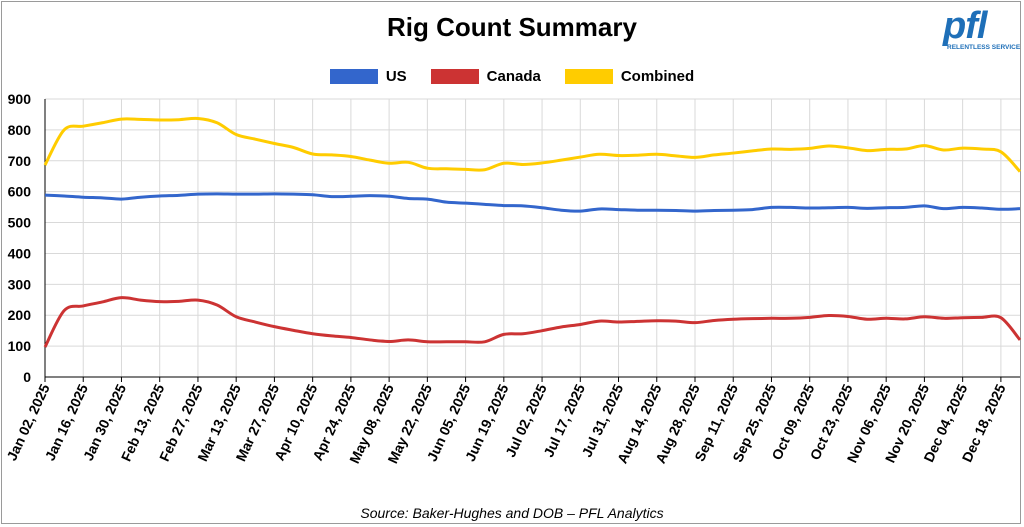 The width and height of the screenshot is (1024, 527). What do you see at coordinates (588, 76) in the screenshot?
I see `legend-swatch-combined` at bounding box center [588, 76].